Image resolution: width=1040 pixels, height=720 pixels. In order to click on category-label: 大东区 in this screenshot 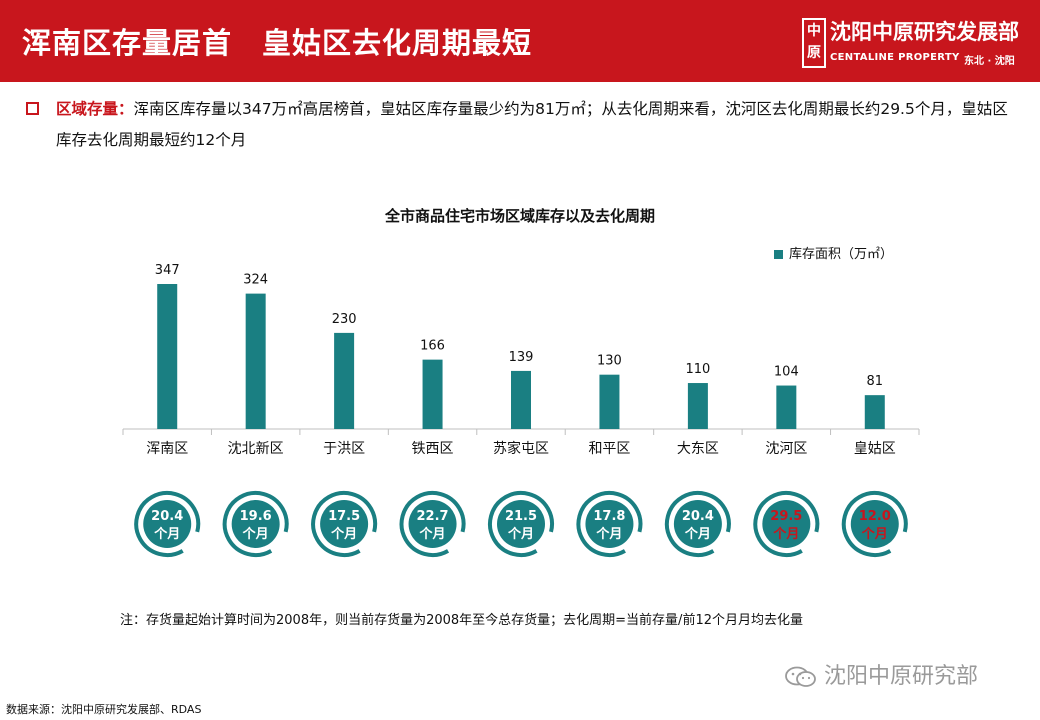, I will do `click(698, 449)`.